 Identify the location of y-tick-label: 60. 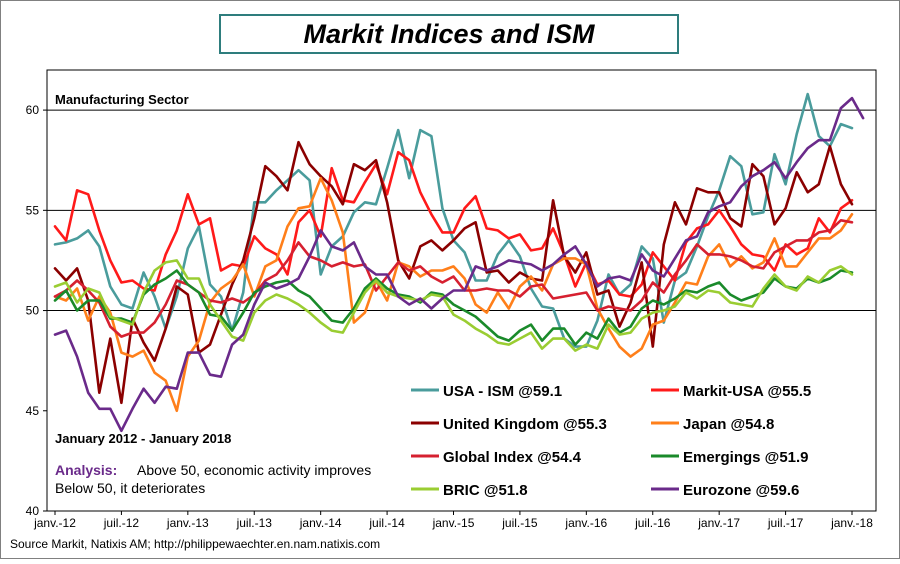
(33, 110).